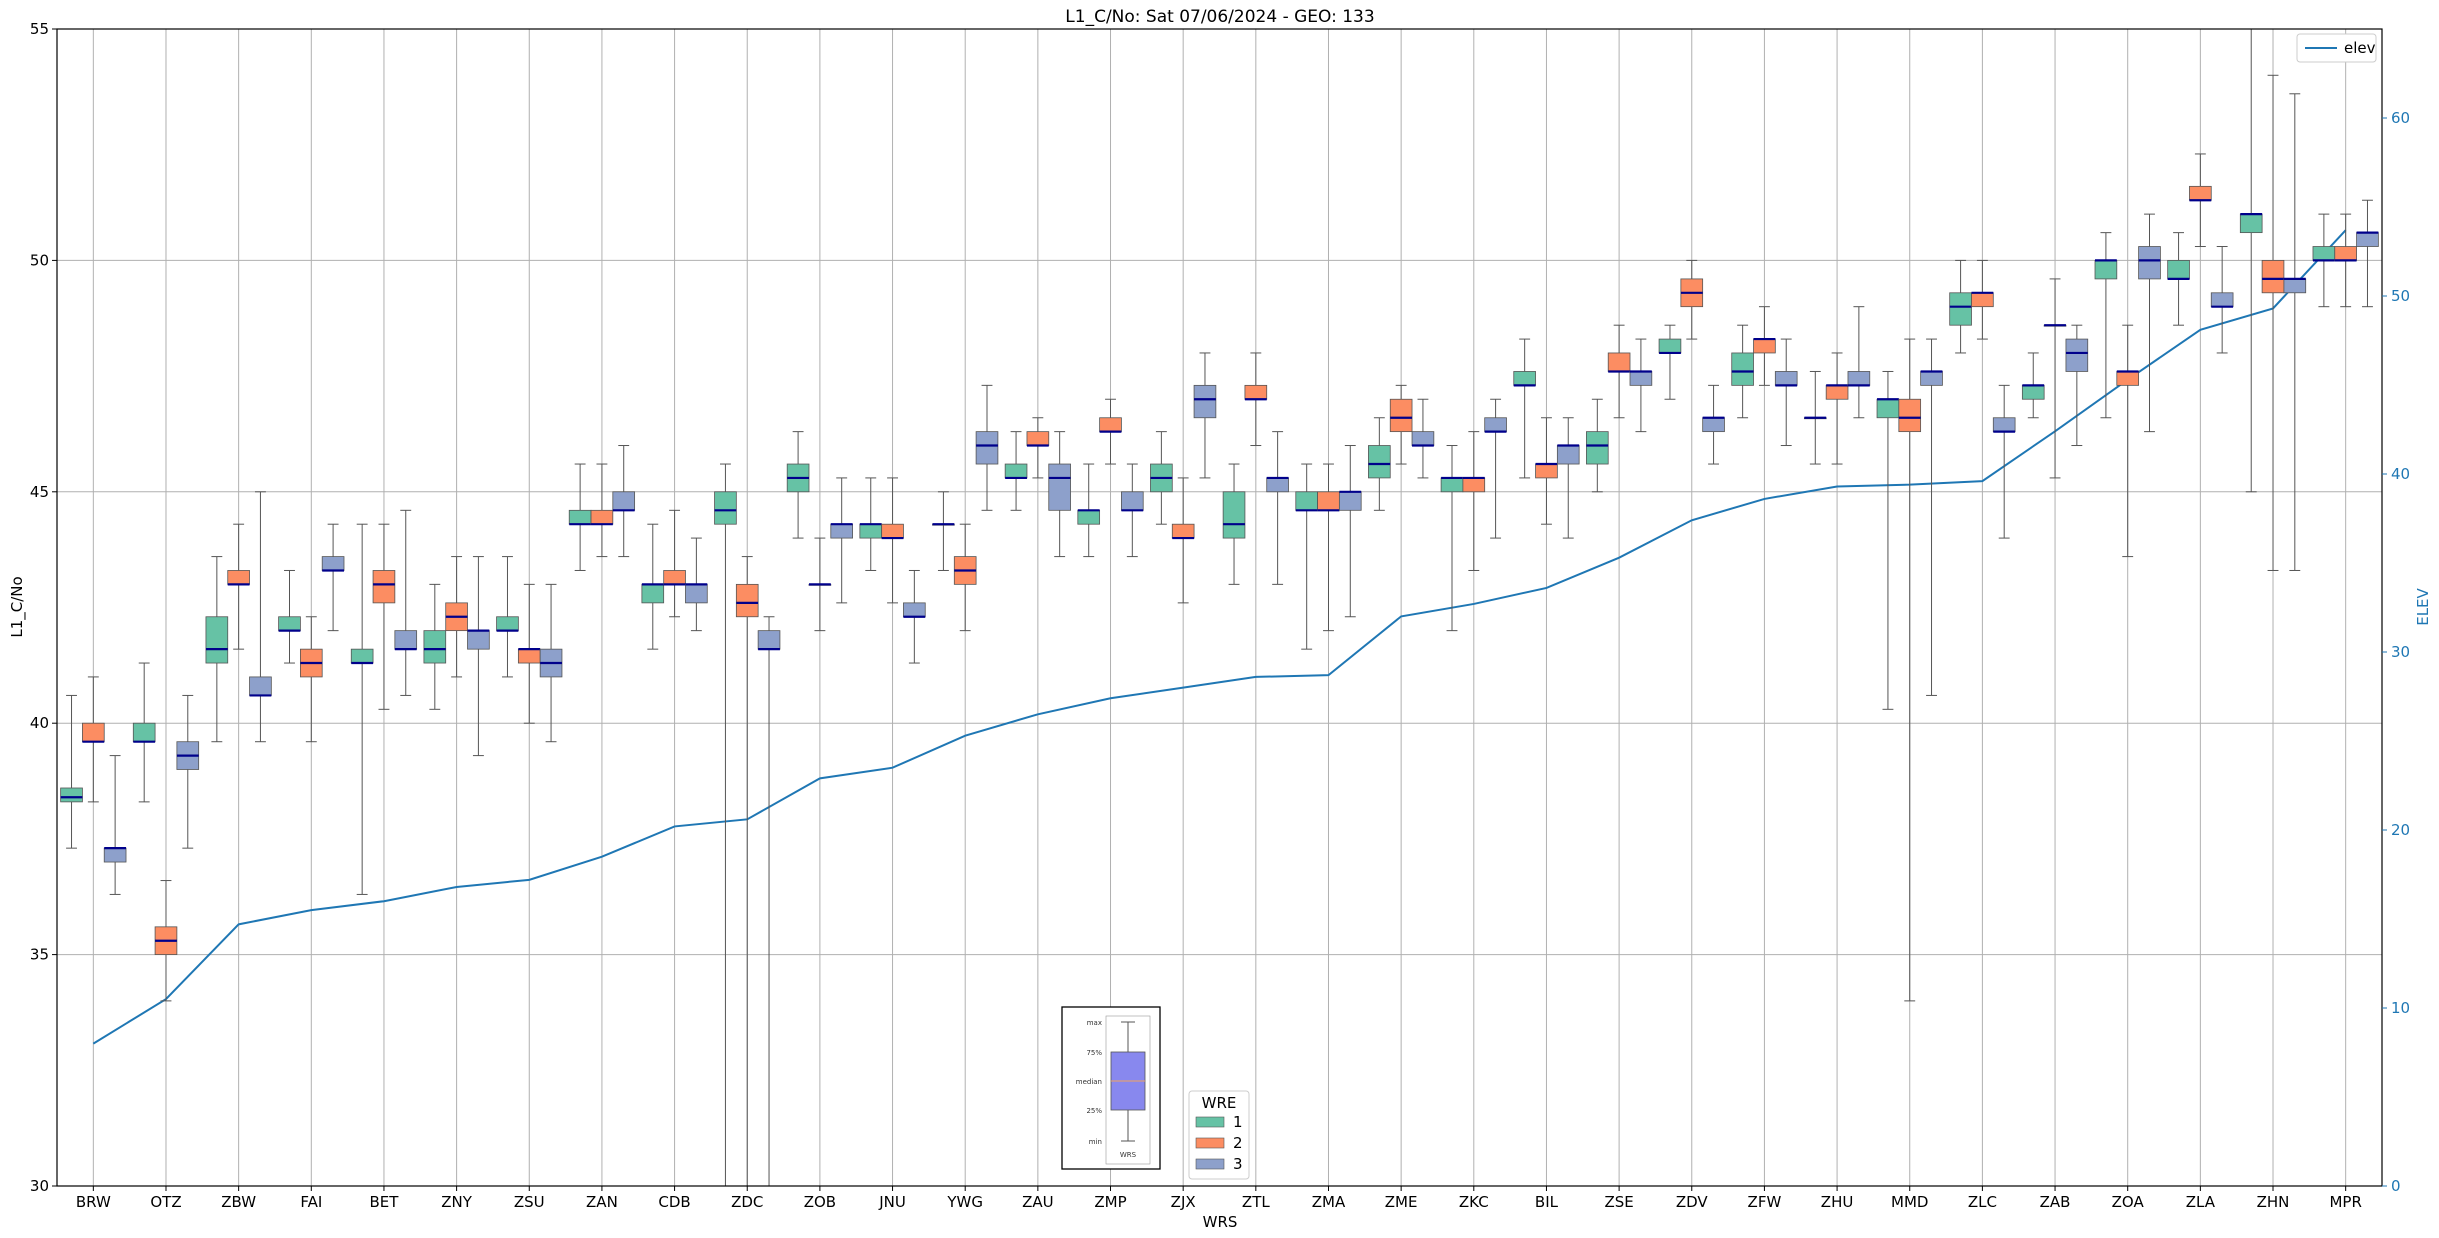  I want to click on x-tick-label: BET, so click(384, 1202).